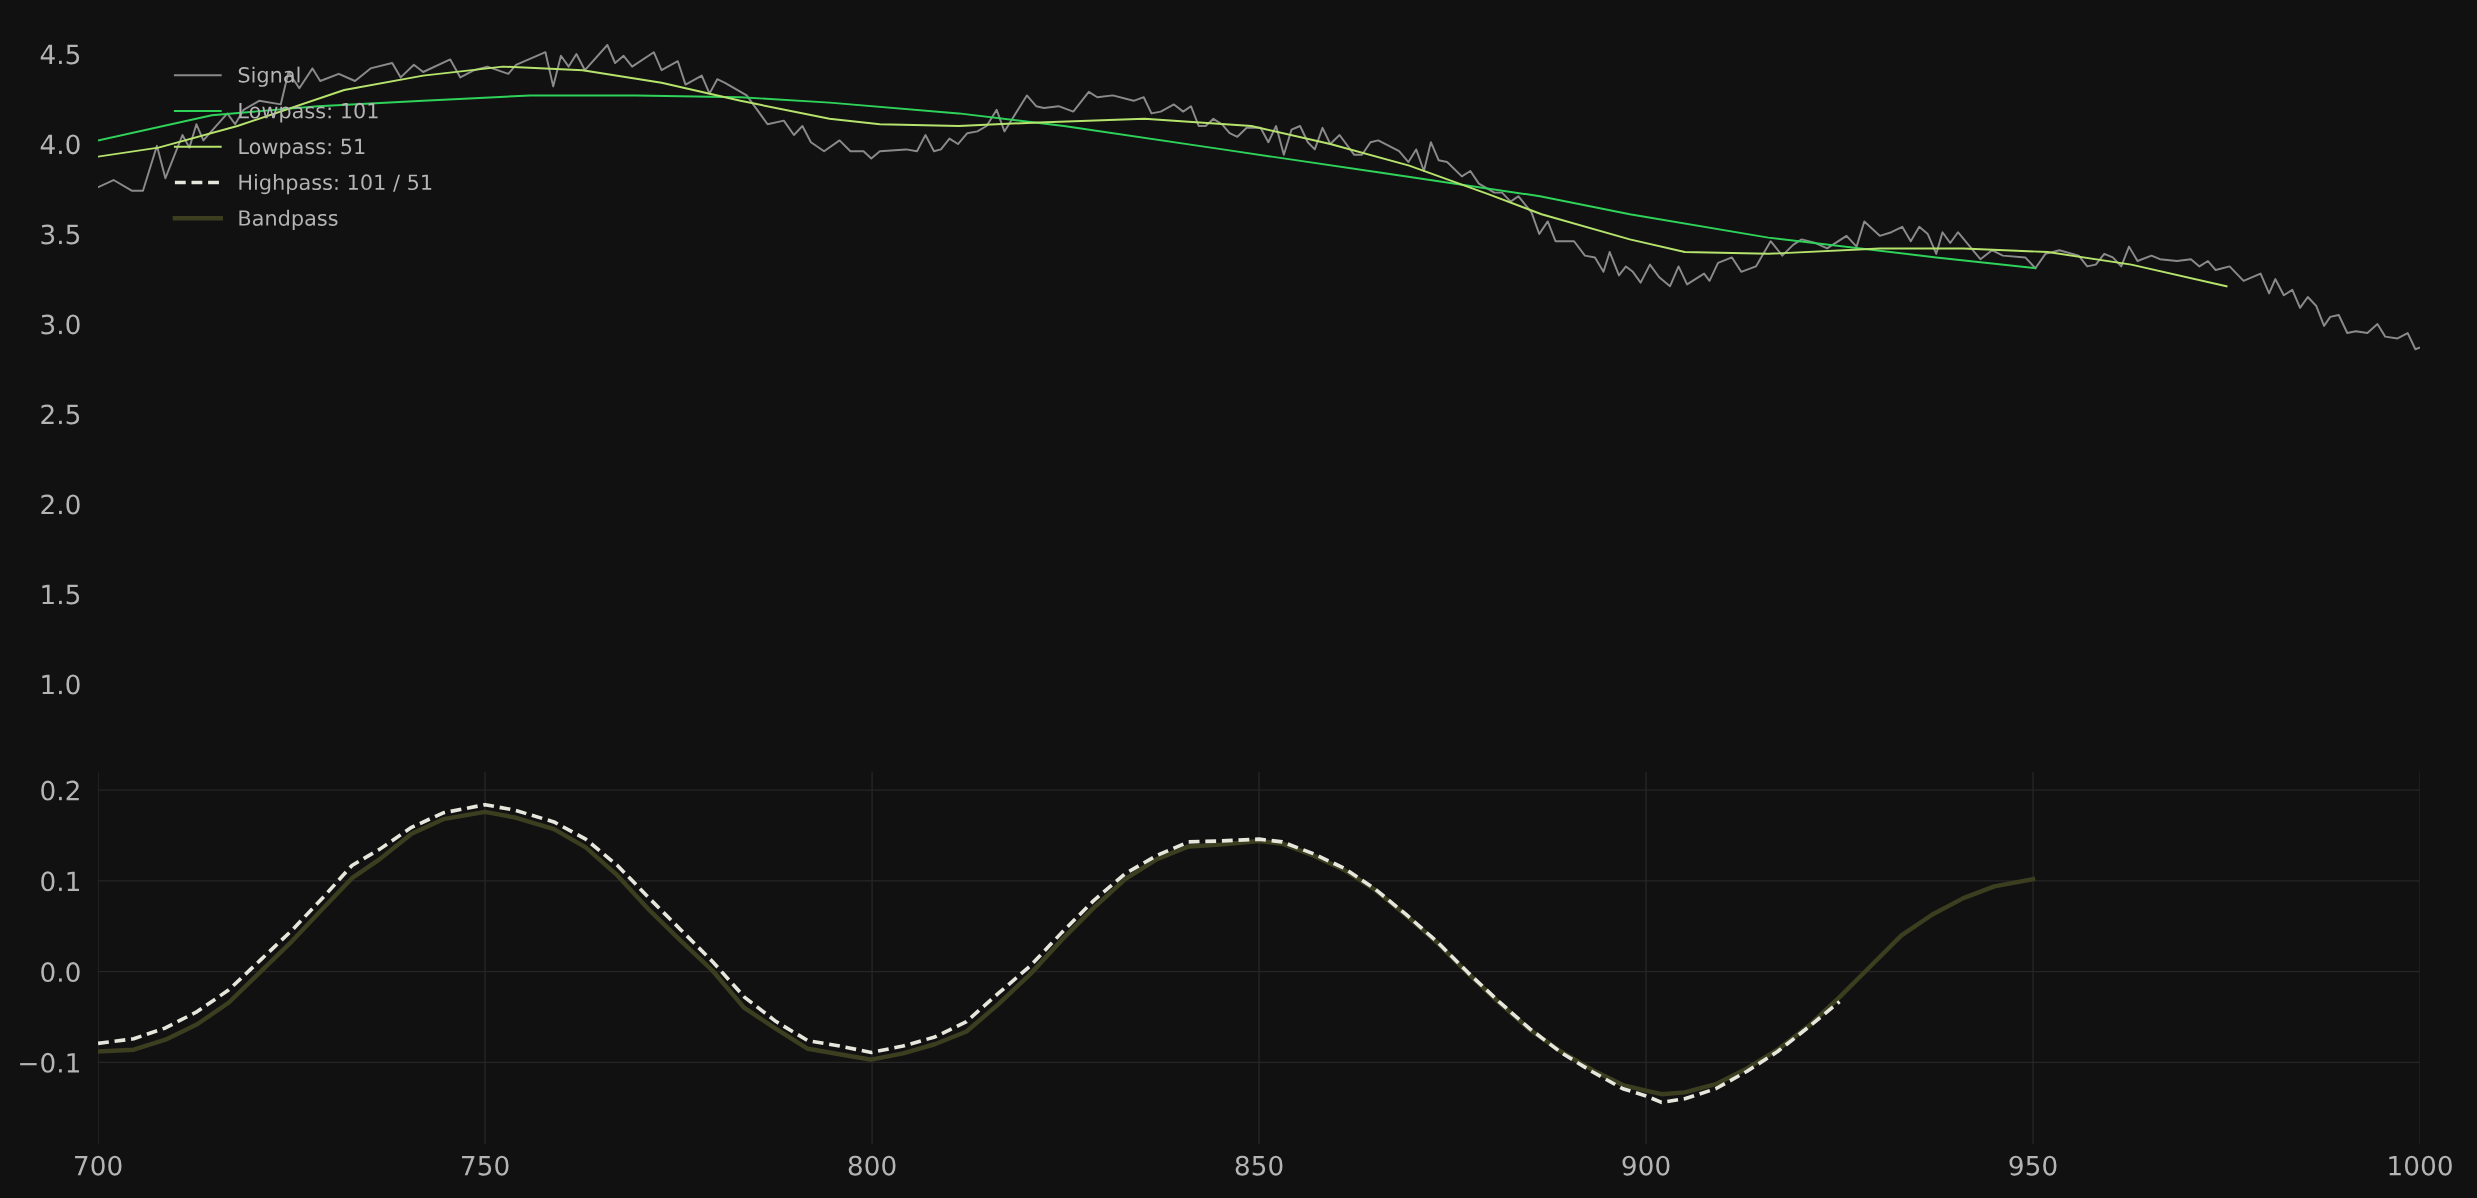 This screenshot has width=2477, height=1198. What do you see at coordinates (60, 234) in the screenshot?
I see `y-tick-label: 3.5` at bounding box center [60, 234].